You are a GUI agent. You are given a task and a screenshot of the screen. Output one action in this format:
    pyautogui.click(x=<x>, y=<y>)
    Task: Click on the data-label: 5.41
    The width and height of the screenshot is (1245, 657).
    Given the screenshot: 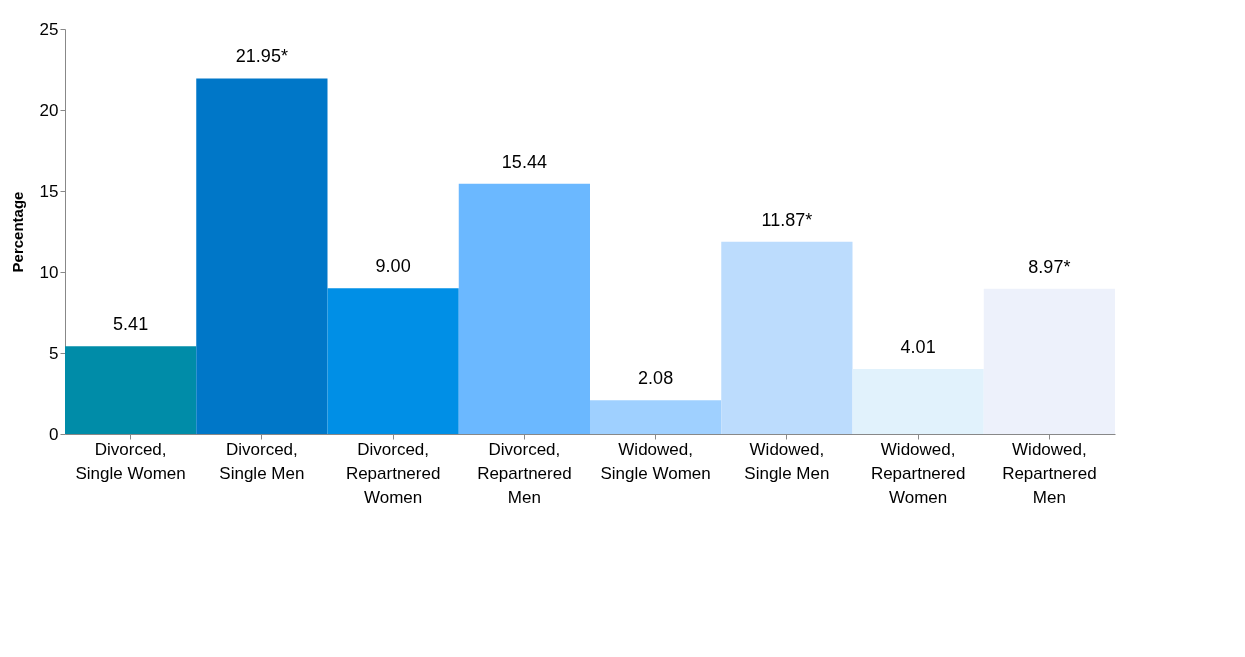 What is the action you would take?
    pyautogui.click(x=131, y=324)
    